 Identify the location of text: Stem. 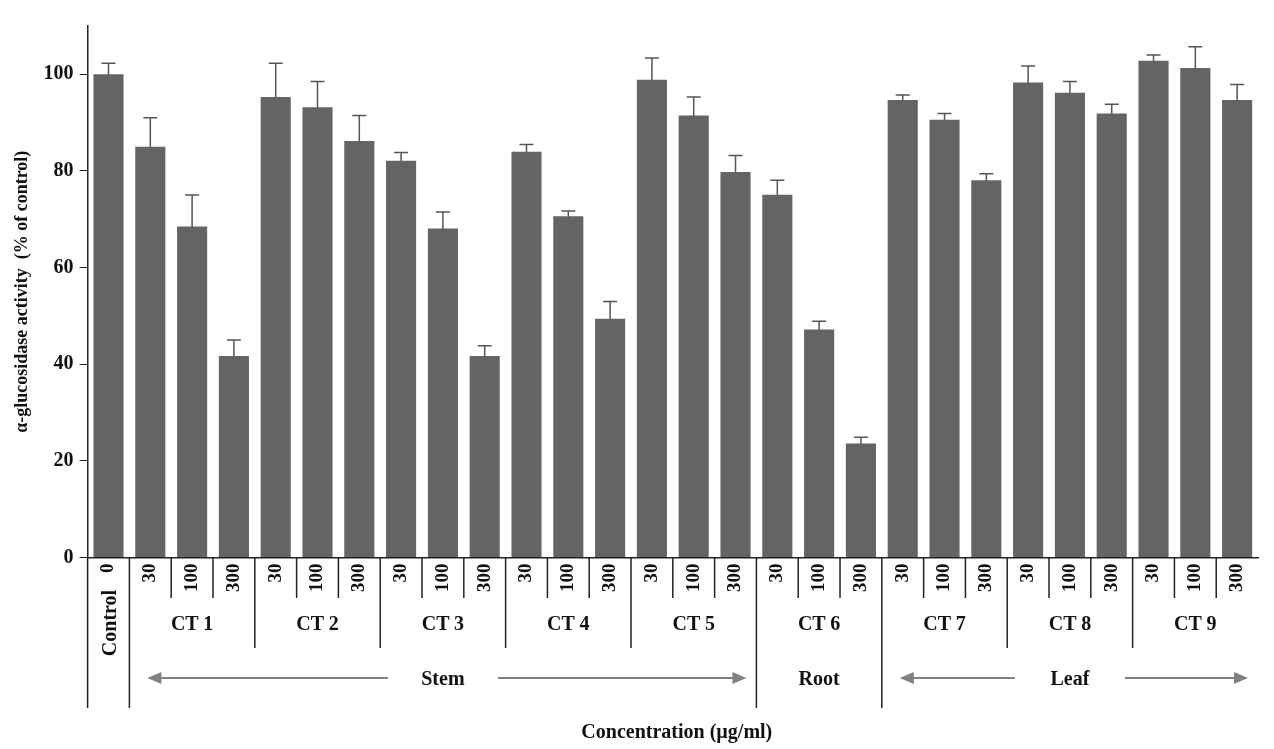
(443, 678).